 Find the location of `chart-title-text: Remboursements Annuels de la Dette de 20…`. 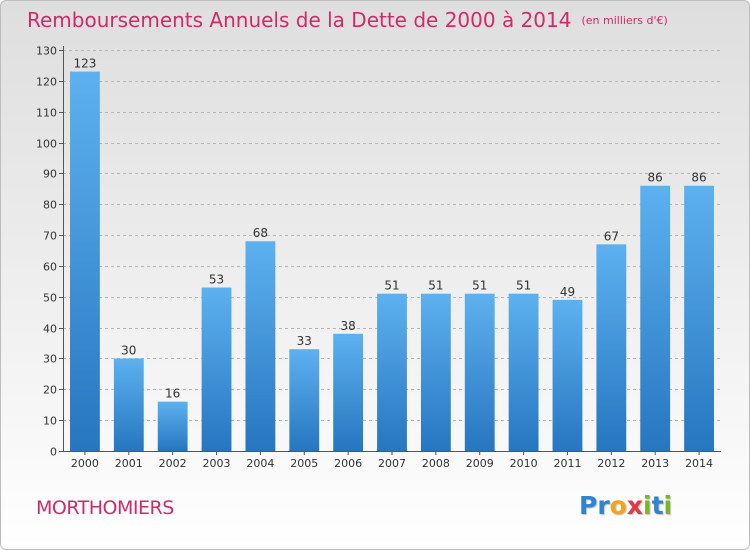

chart-title-text: Remboursements Annuels de la Dette de 20… is located at coordinates (299, 20).